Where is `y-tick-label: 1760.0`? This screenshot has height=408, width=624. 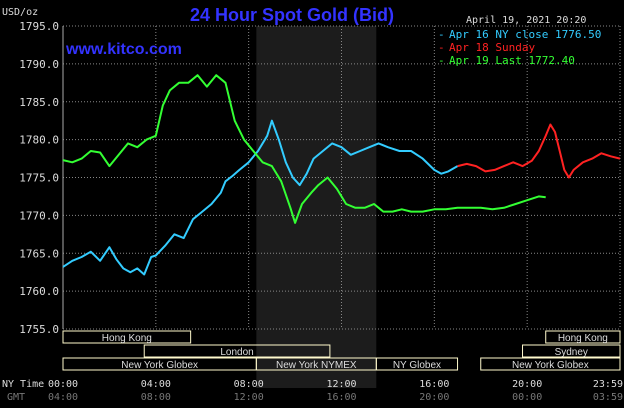
y-tick-label: 1760.0 is located at coordinates (39, 291).